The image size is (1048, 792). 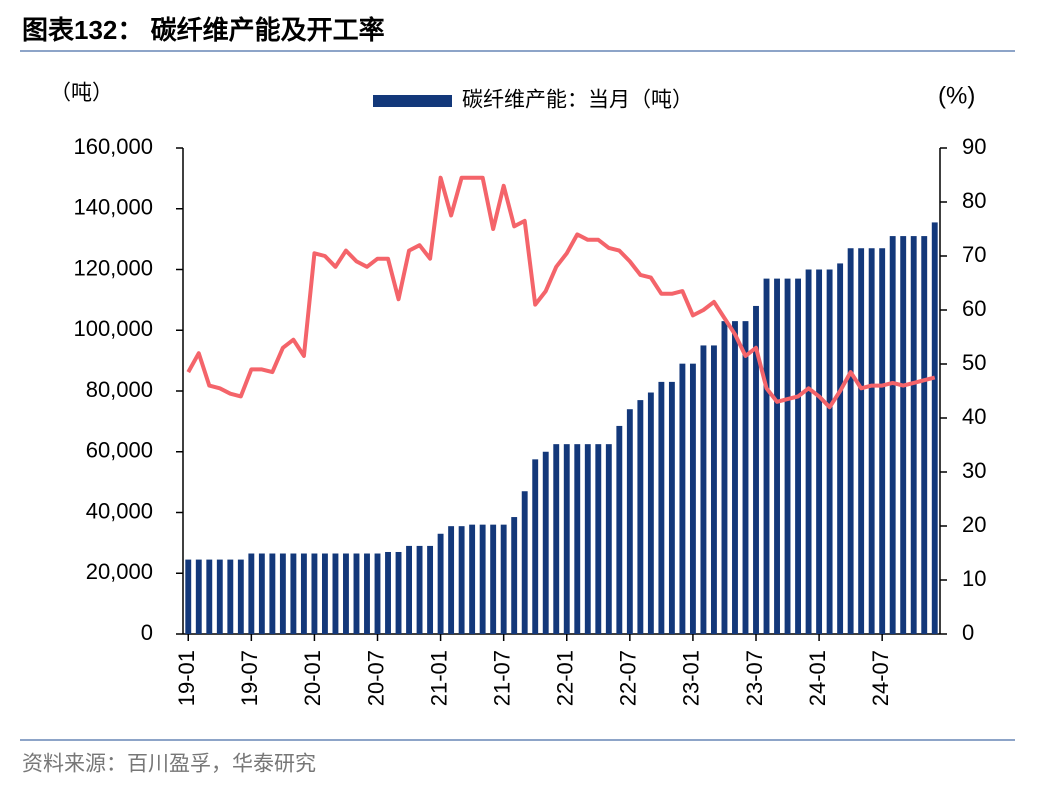 What do you see at coordinates (974, 470) in the screenshot?
I see `y2-tick-label: 30` at bounding box center [974, 470].